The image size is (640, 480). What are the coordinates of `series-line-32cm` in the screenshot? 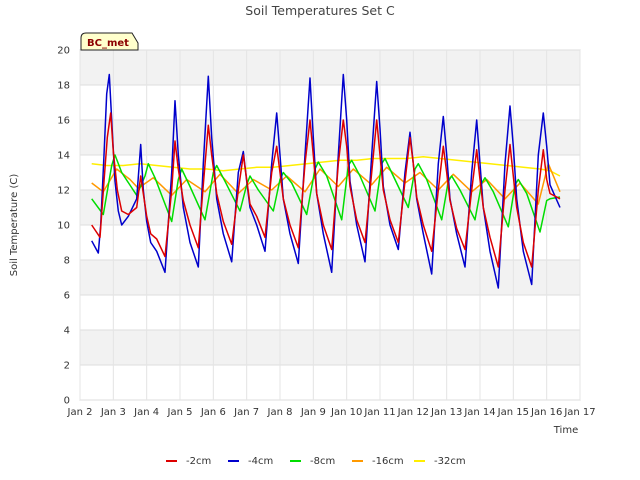 It's located at (326, 166).